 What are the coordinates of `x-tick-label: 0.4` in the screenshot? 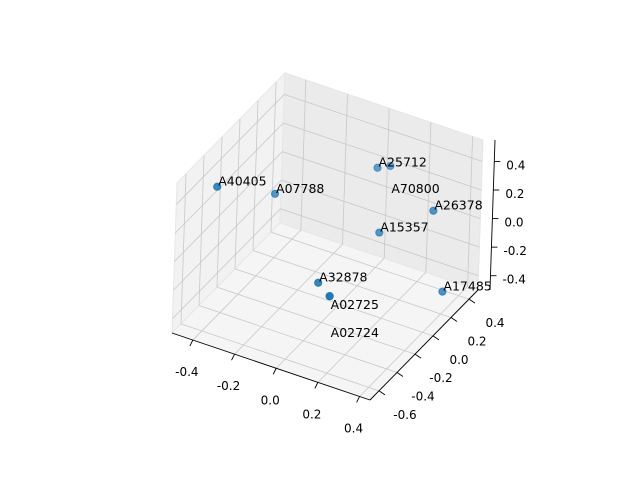 It's located at (353, 428).